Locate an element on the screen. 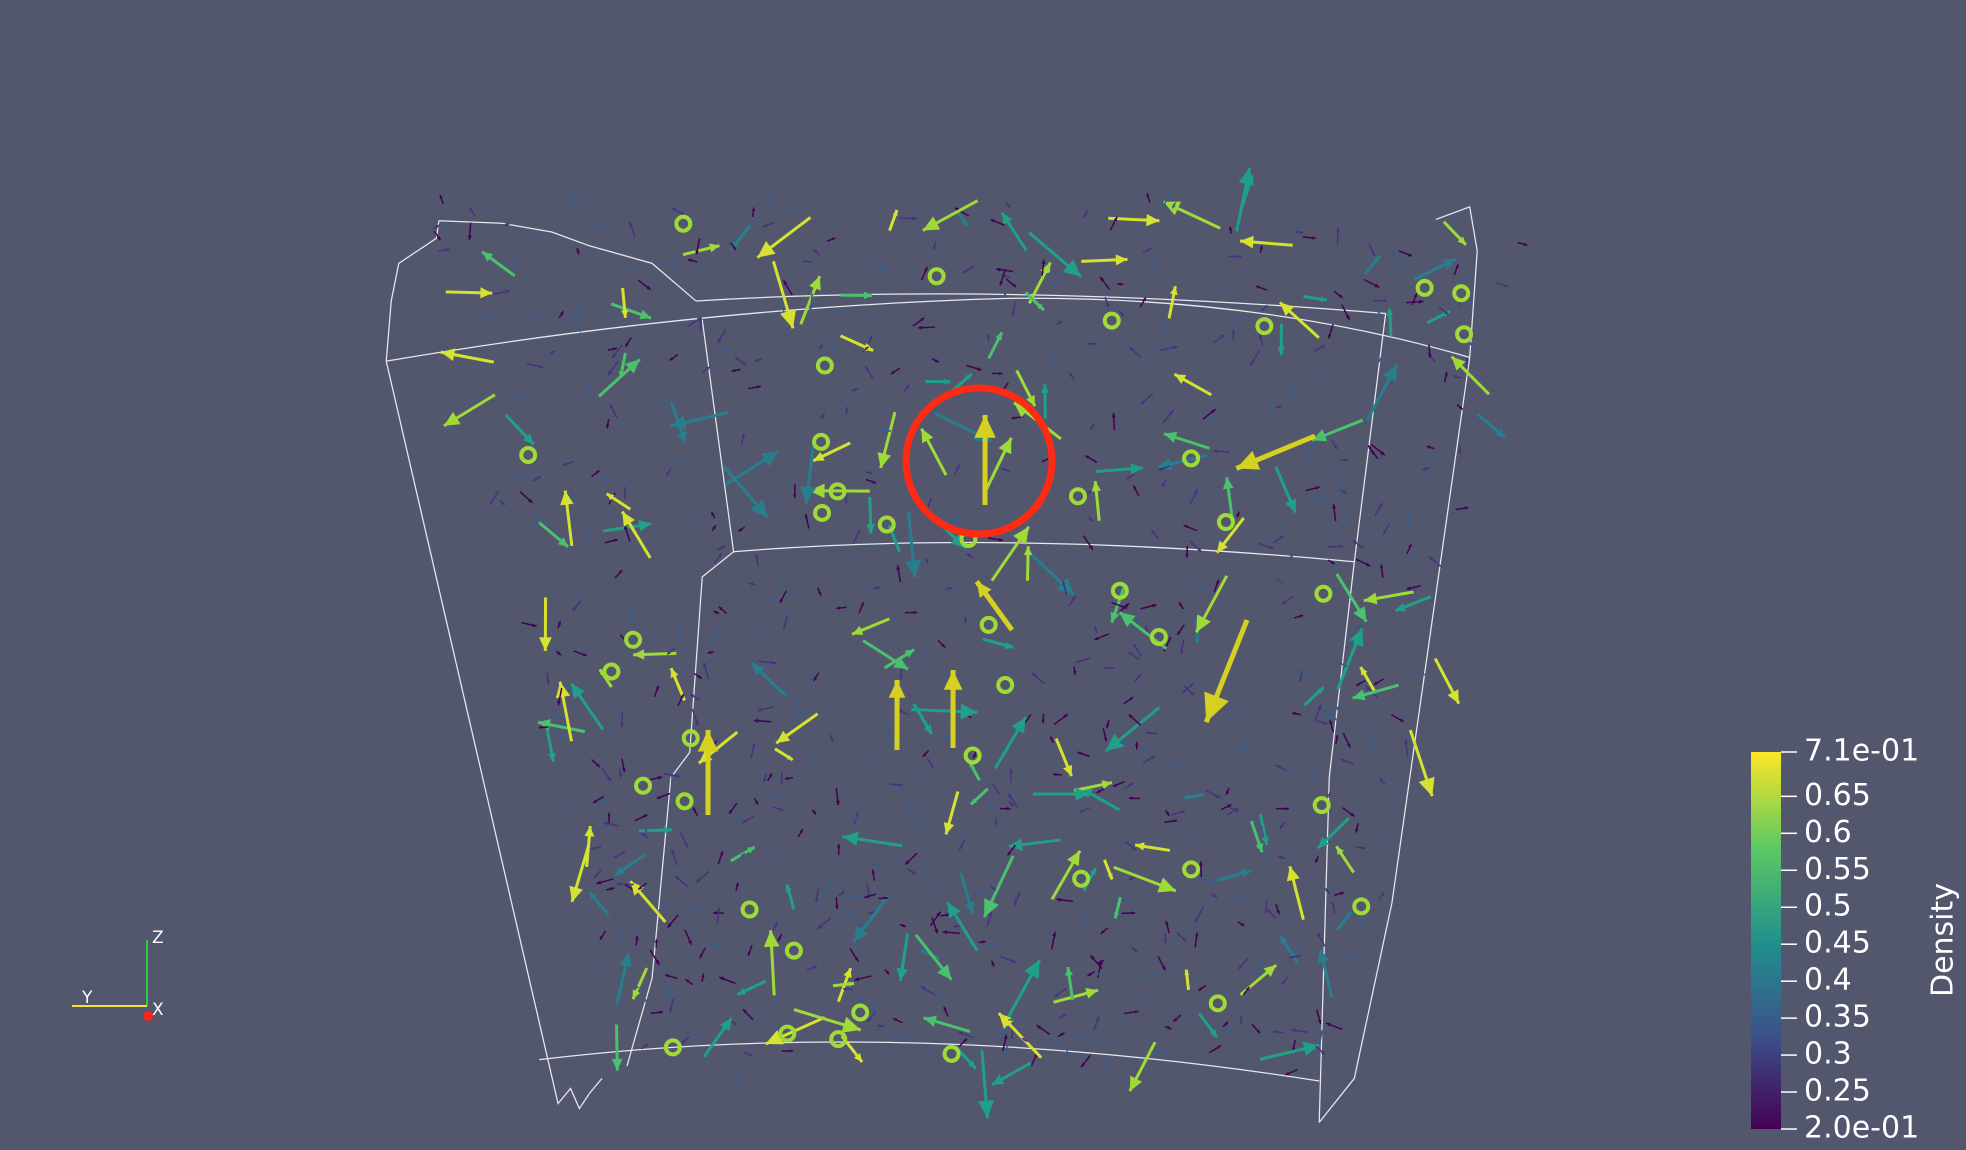 The width and height of the screenshot is (1966, 1150). outline-edge is located at coordinates (567, 261).